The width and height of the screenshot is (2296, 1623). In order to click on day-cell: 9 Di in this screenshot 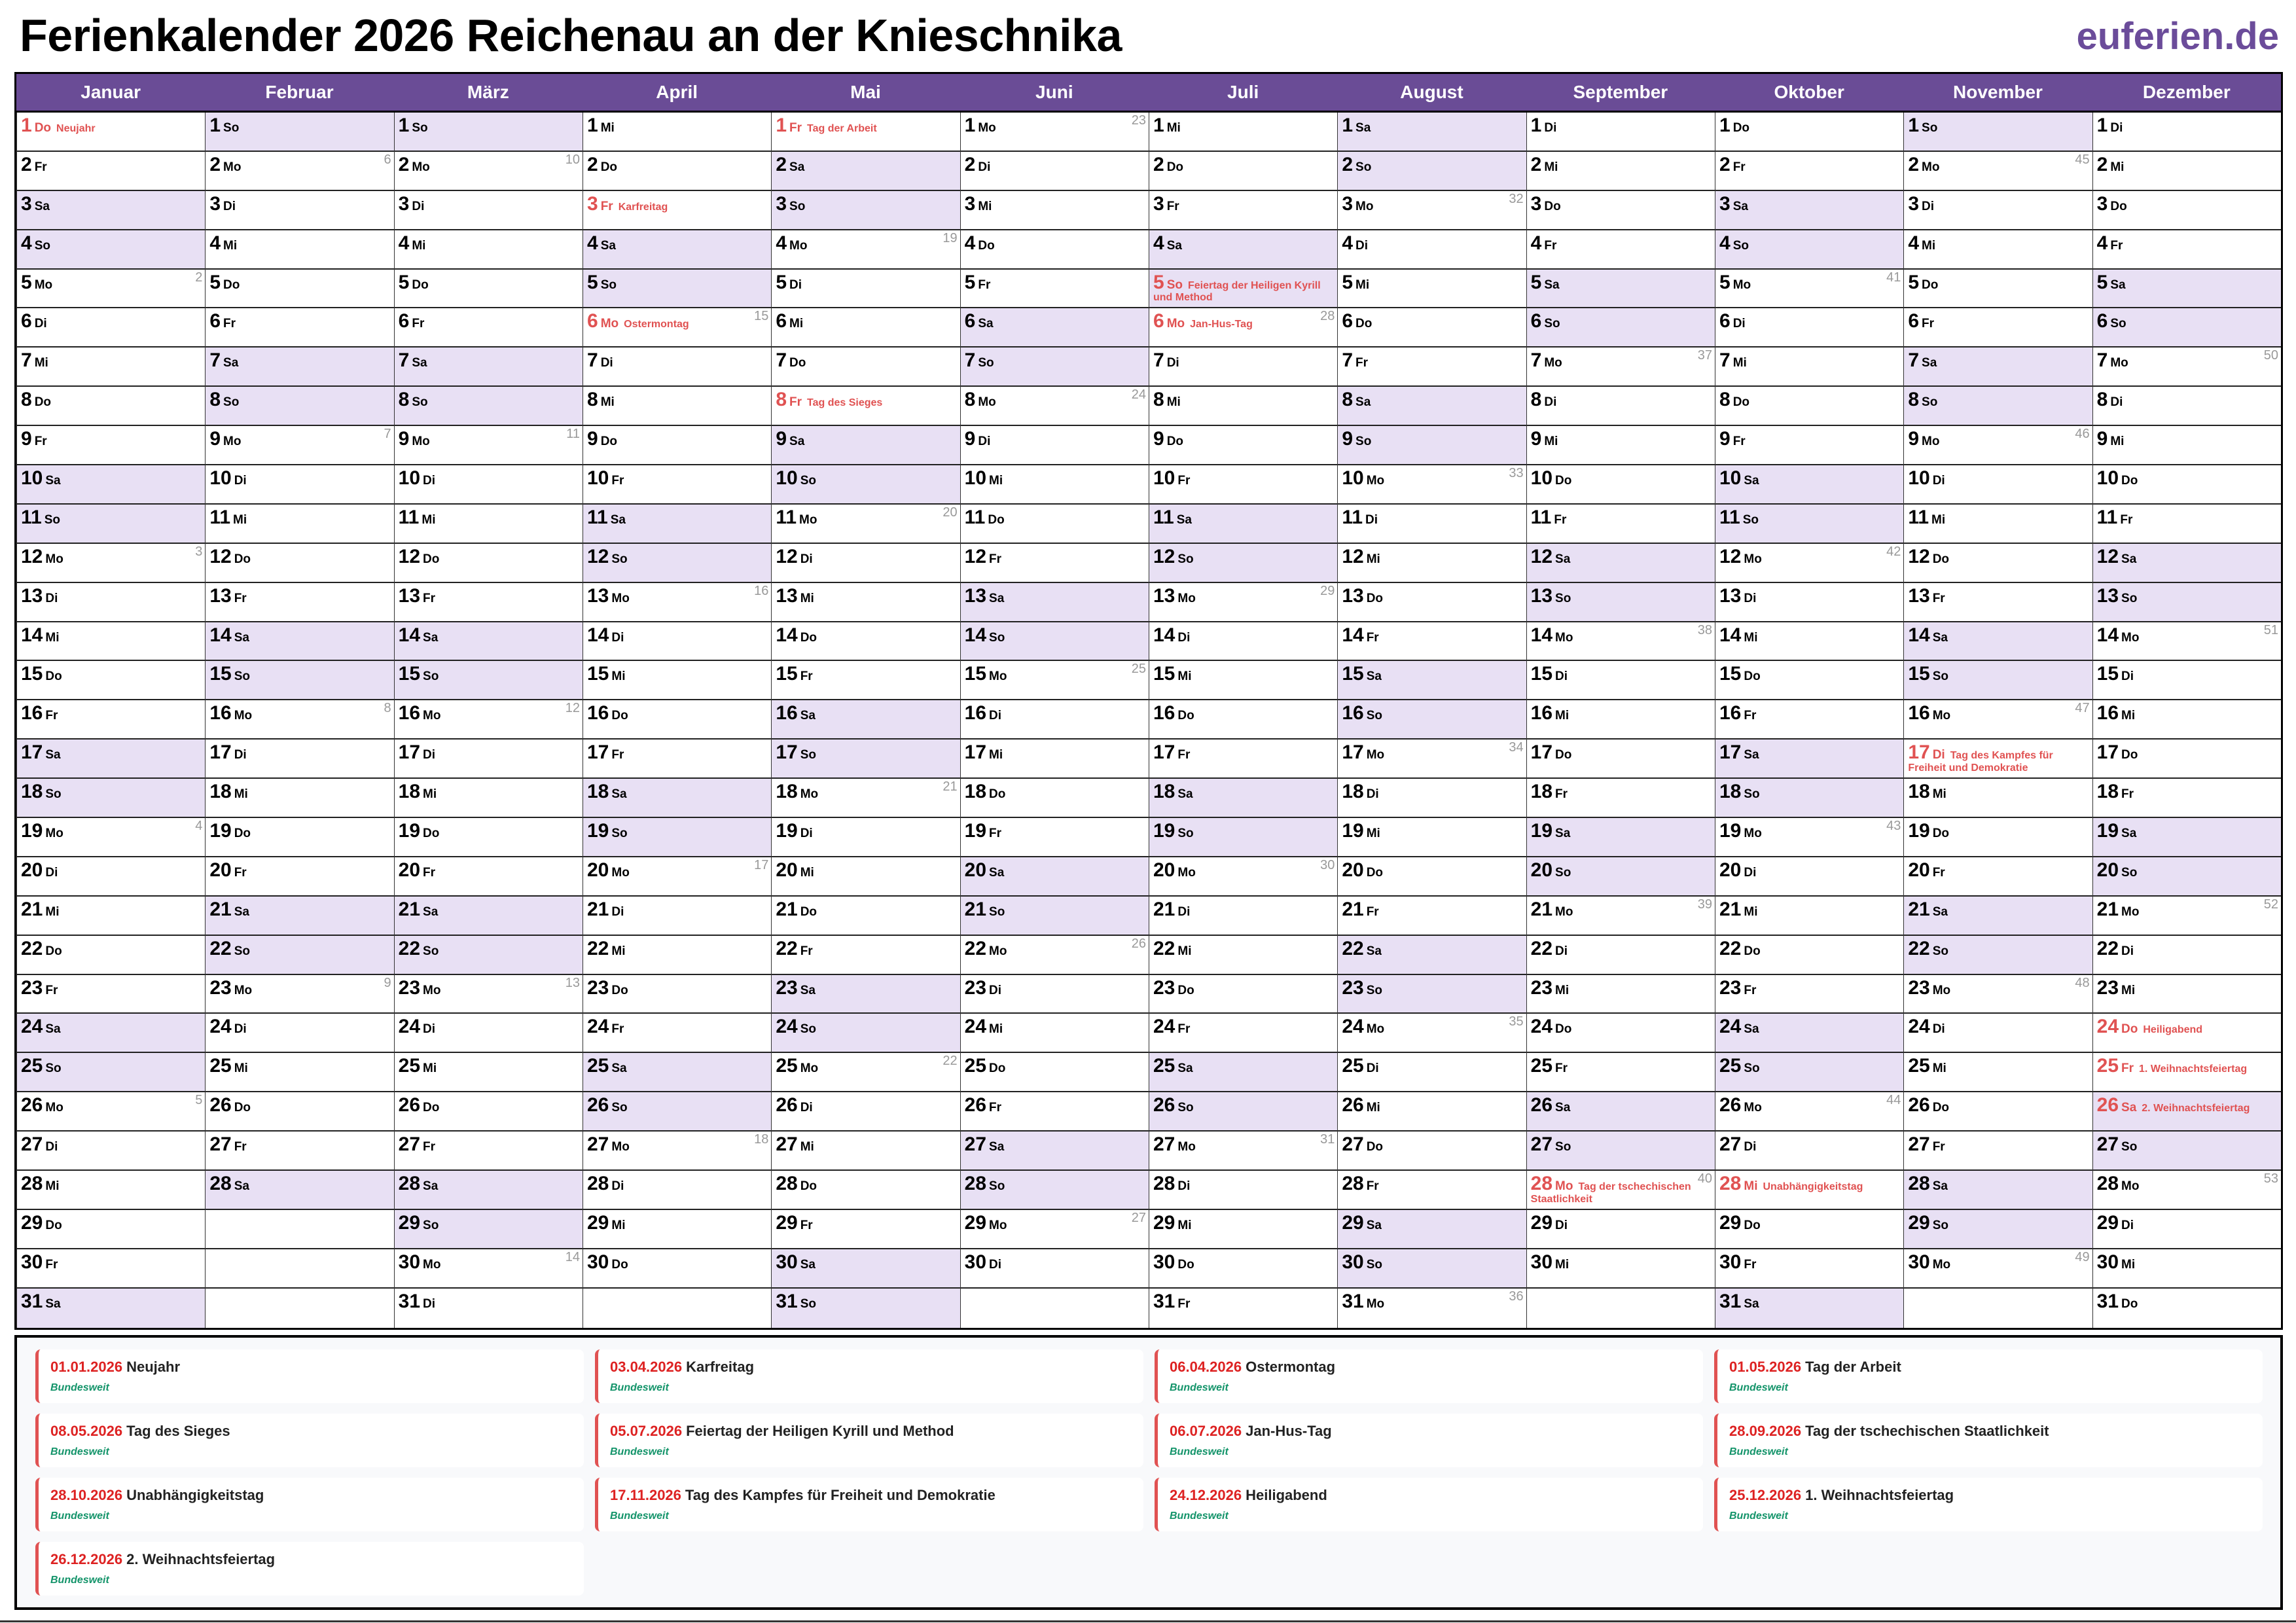, I will do `click(1054, 446)`.